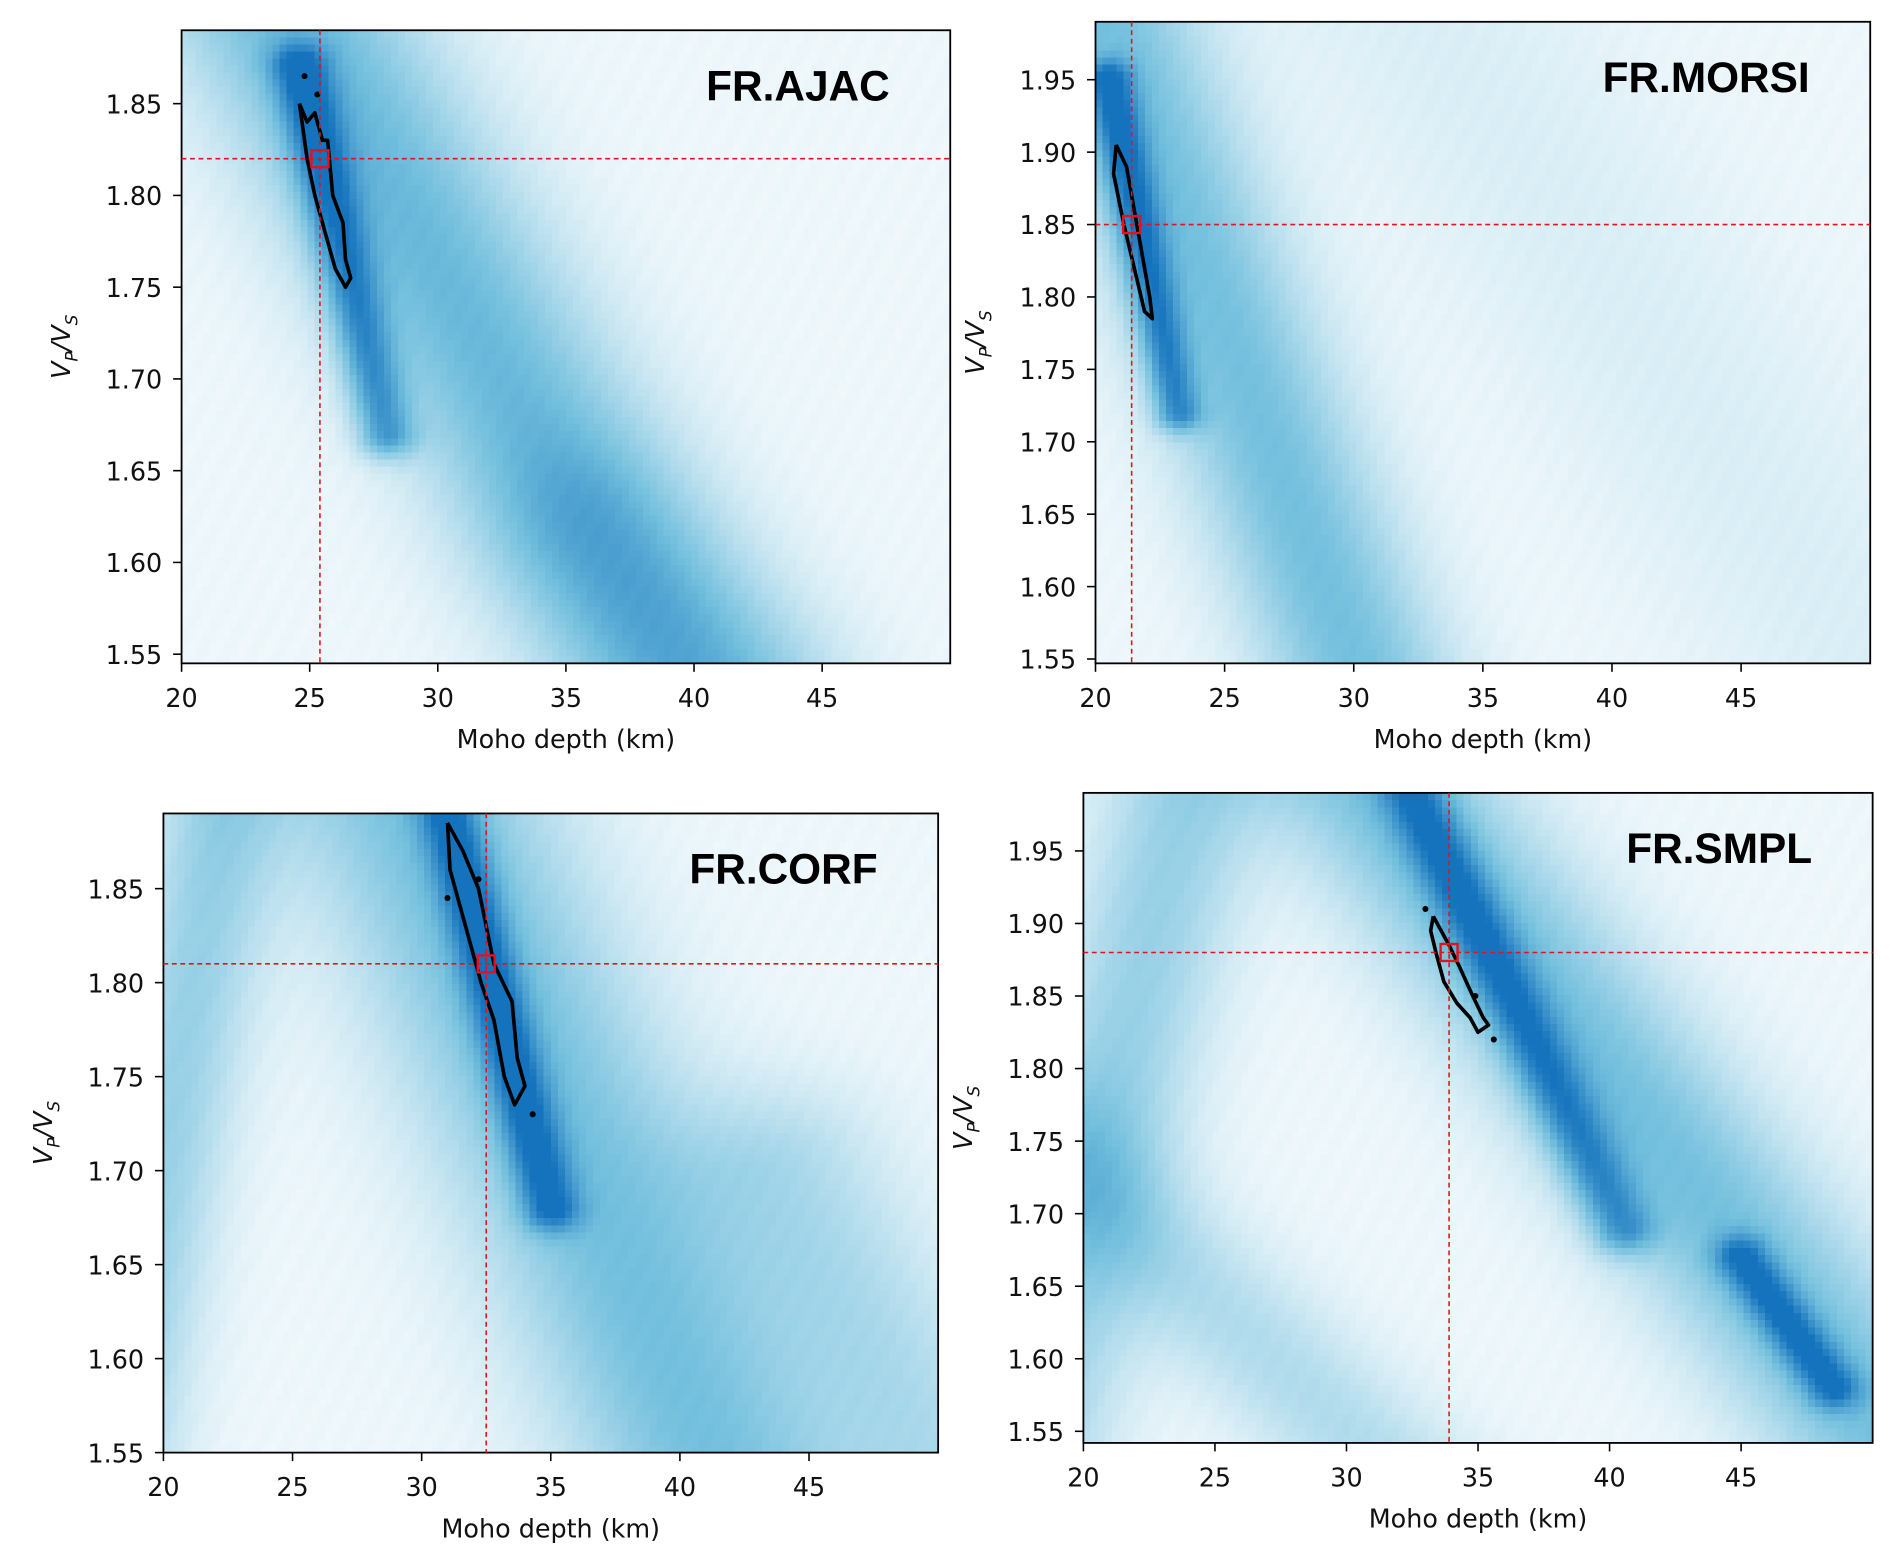 The image size is (1892, 1566). Describe the element at coordinates (783, 869) in the screenshot. I see `station-title: FR.CORF` at that location.